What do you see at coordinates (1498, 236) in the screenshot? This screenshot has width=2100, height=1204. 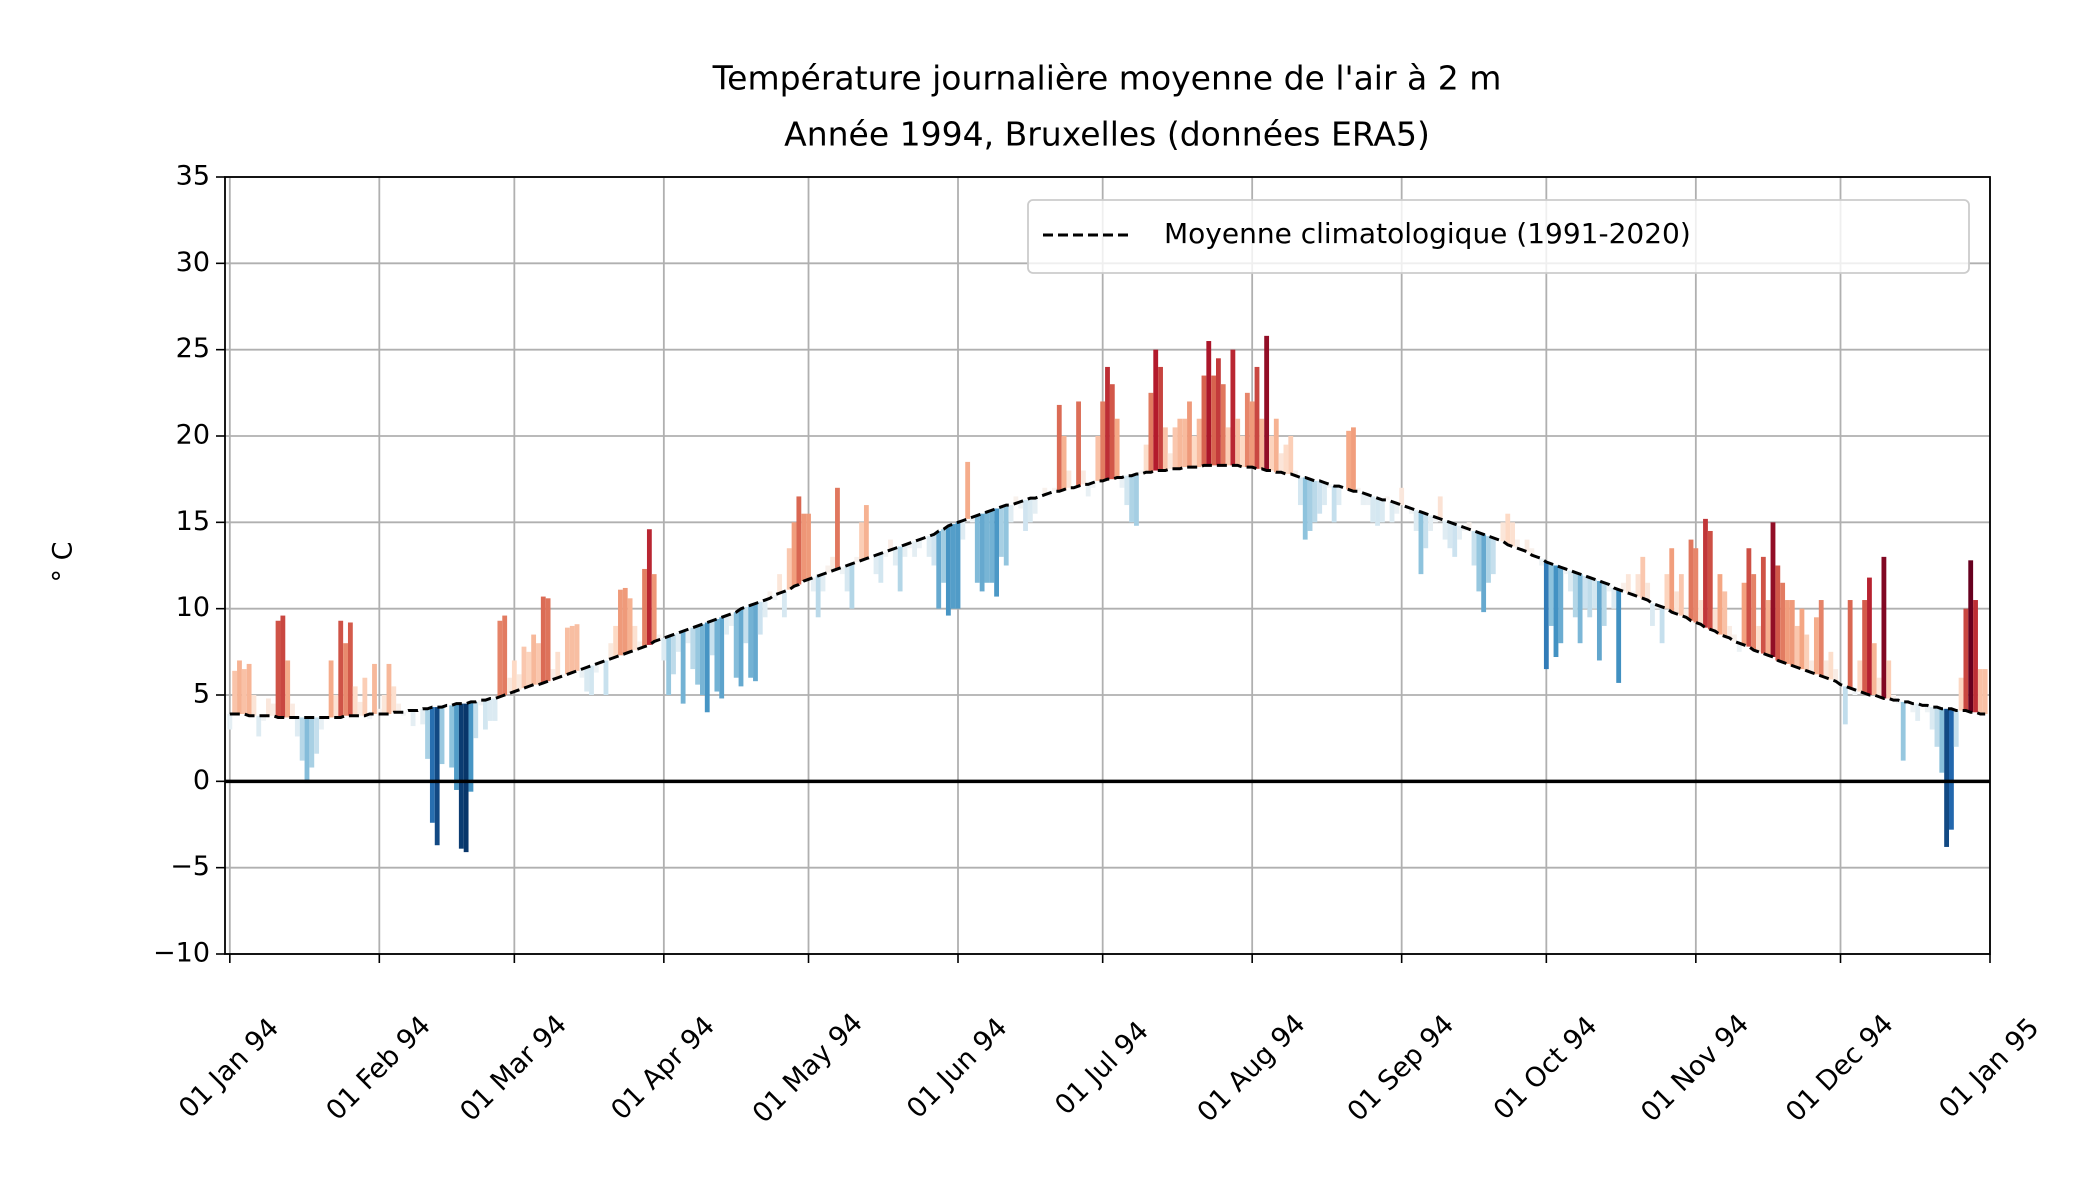 I see `legend: Moyenne climatologique (1991-2020)` at bounding box center [1498, 236].